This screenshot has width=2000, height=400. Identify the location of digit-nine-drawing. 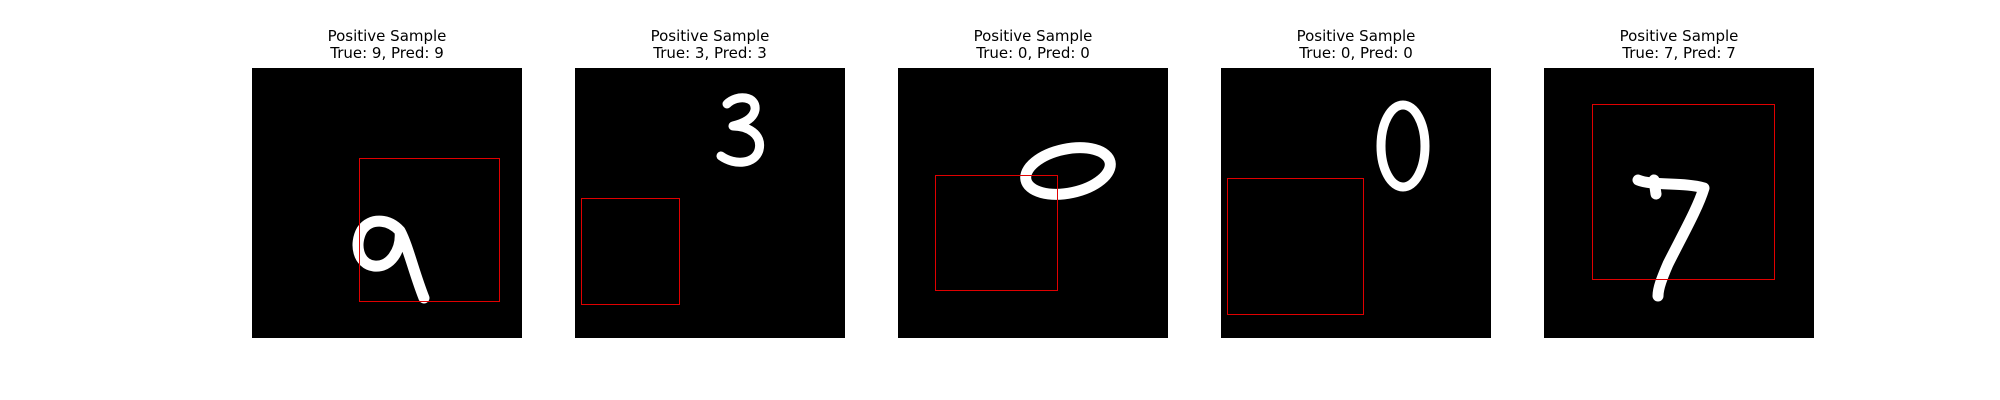
(391, 259).